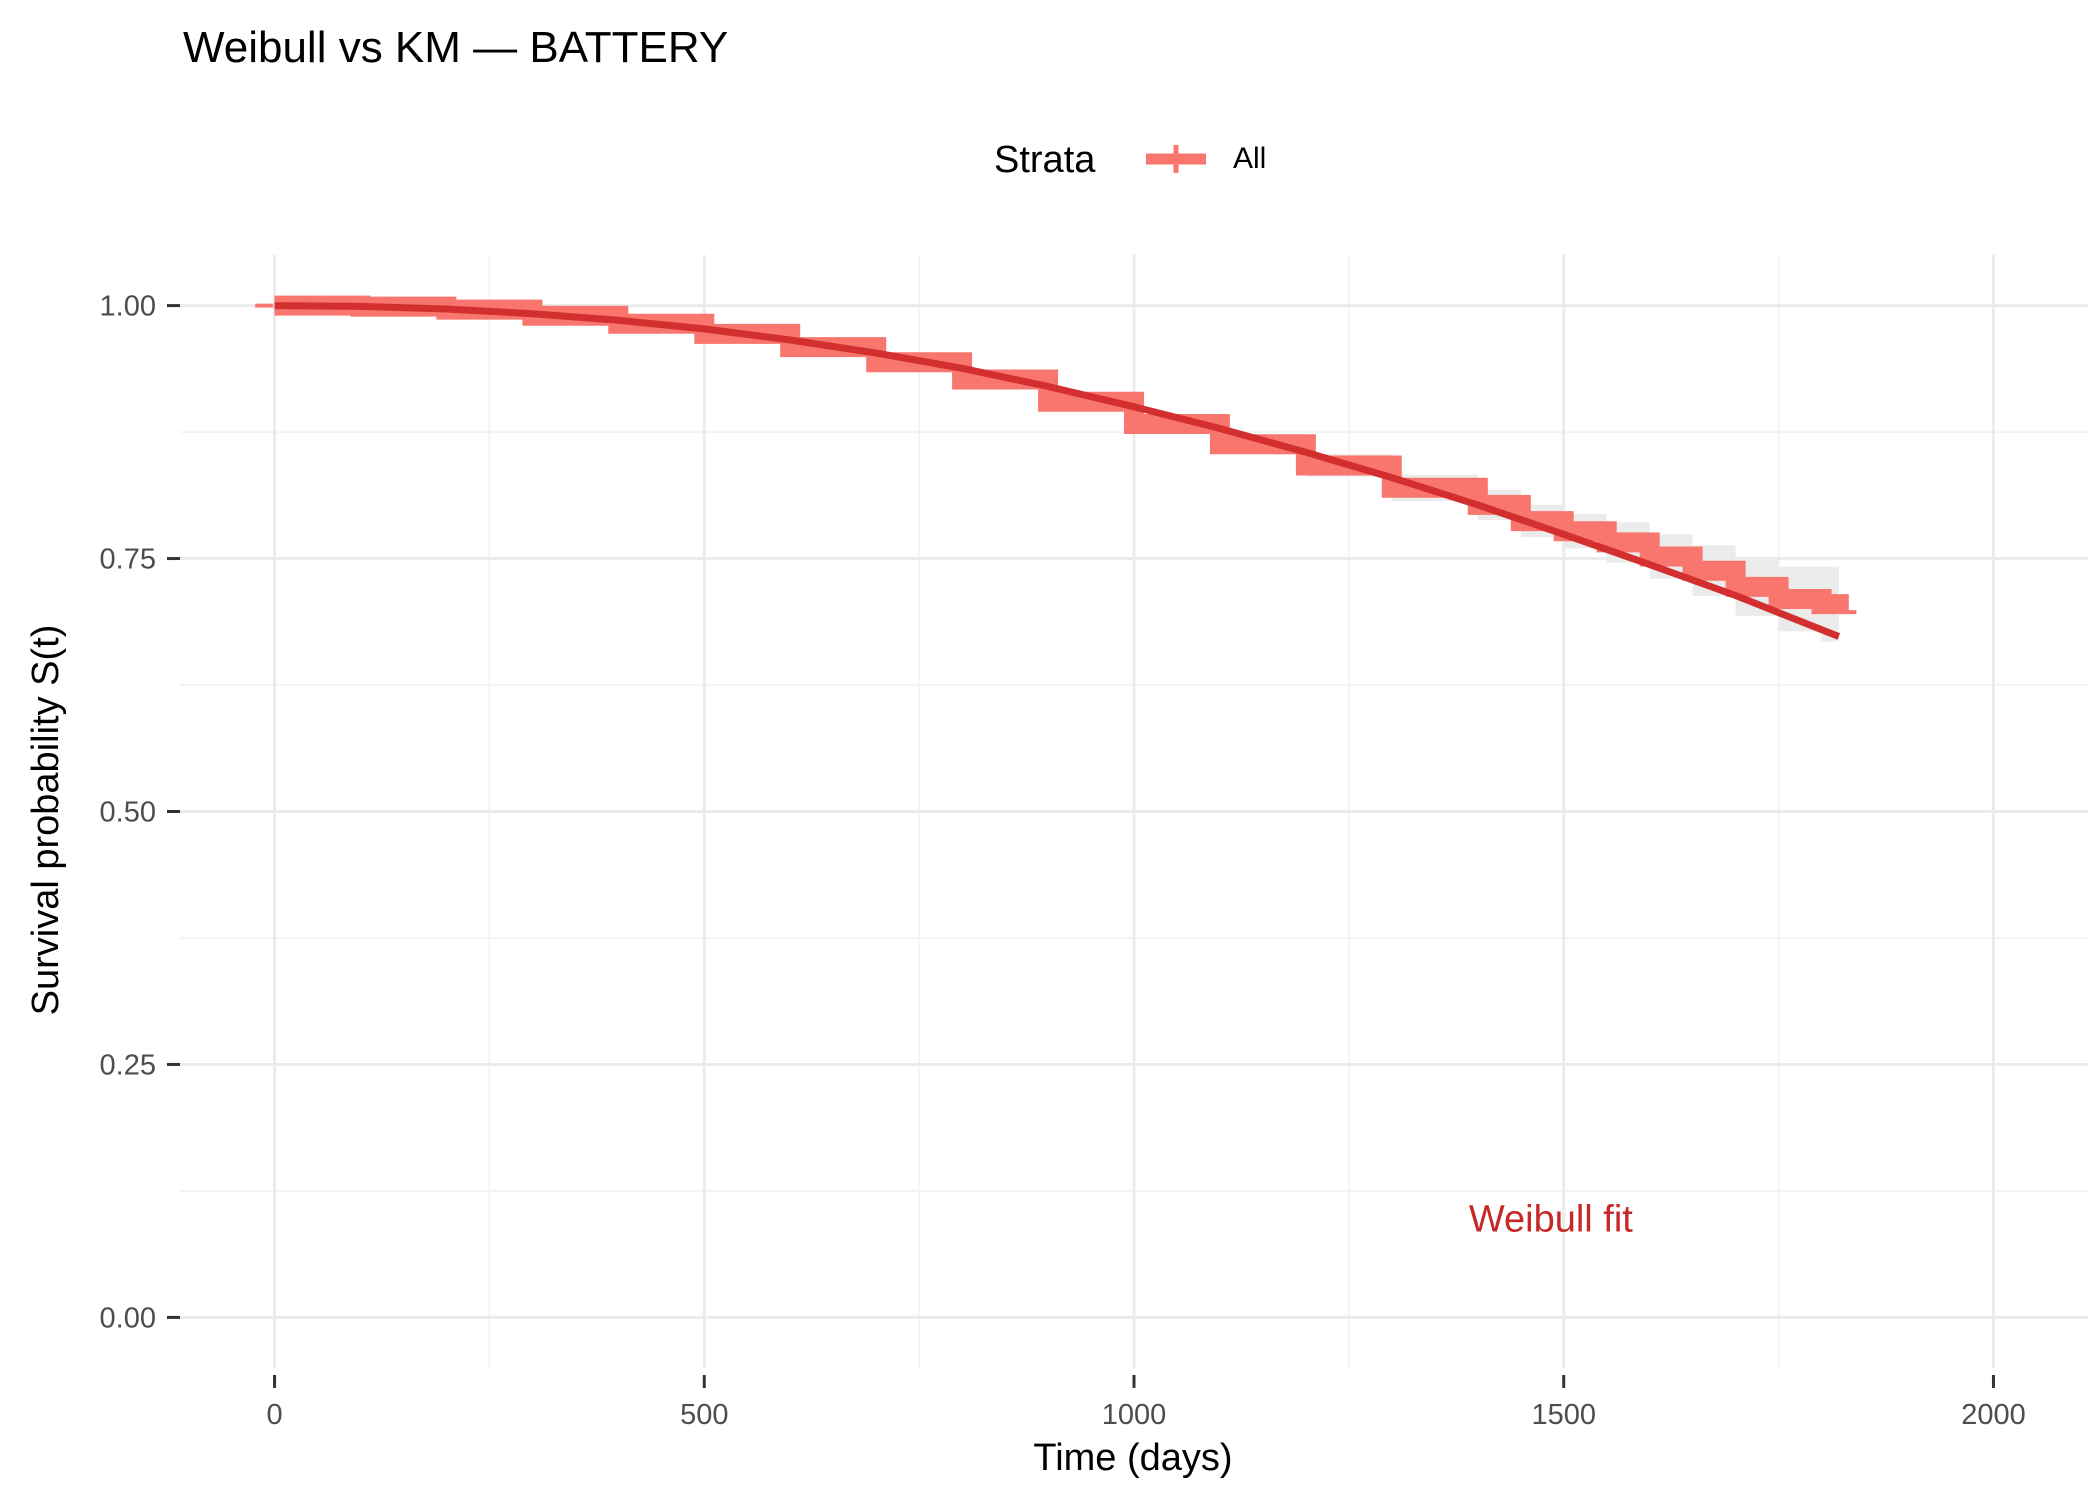 The height and width of the screenshot is (1500, 2100). What do you see at coordinates (128, 1065) in the screenshot?
I see `y-tick-label: 0.25` at bounding box center [128, 1065].